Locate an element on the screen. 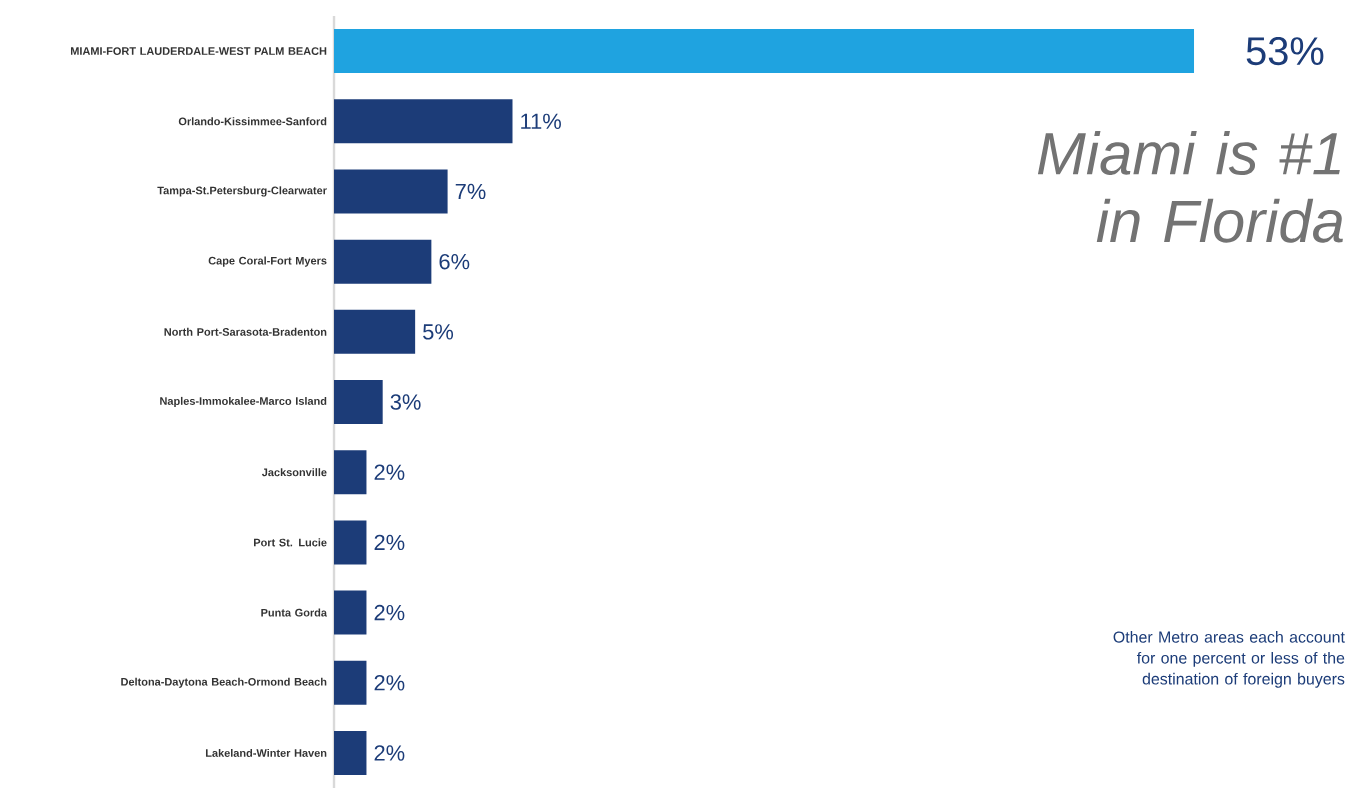 The image size is (1368, 804). data-label: 7% is located at coordinates (470, 191).